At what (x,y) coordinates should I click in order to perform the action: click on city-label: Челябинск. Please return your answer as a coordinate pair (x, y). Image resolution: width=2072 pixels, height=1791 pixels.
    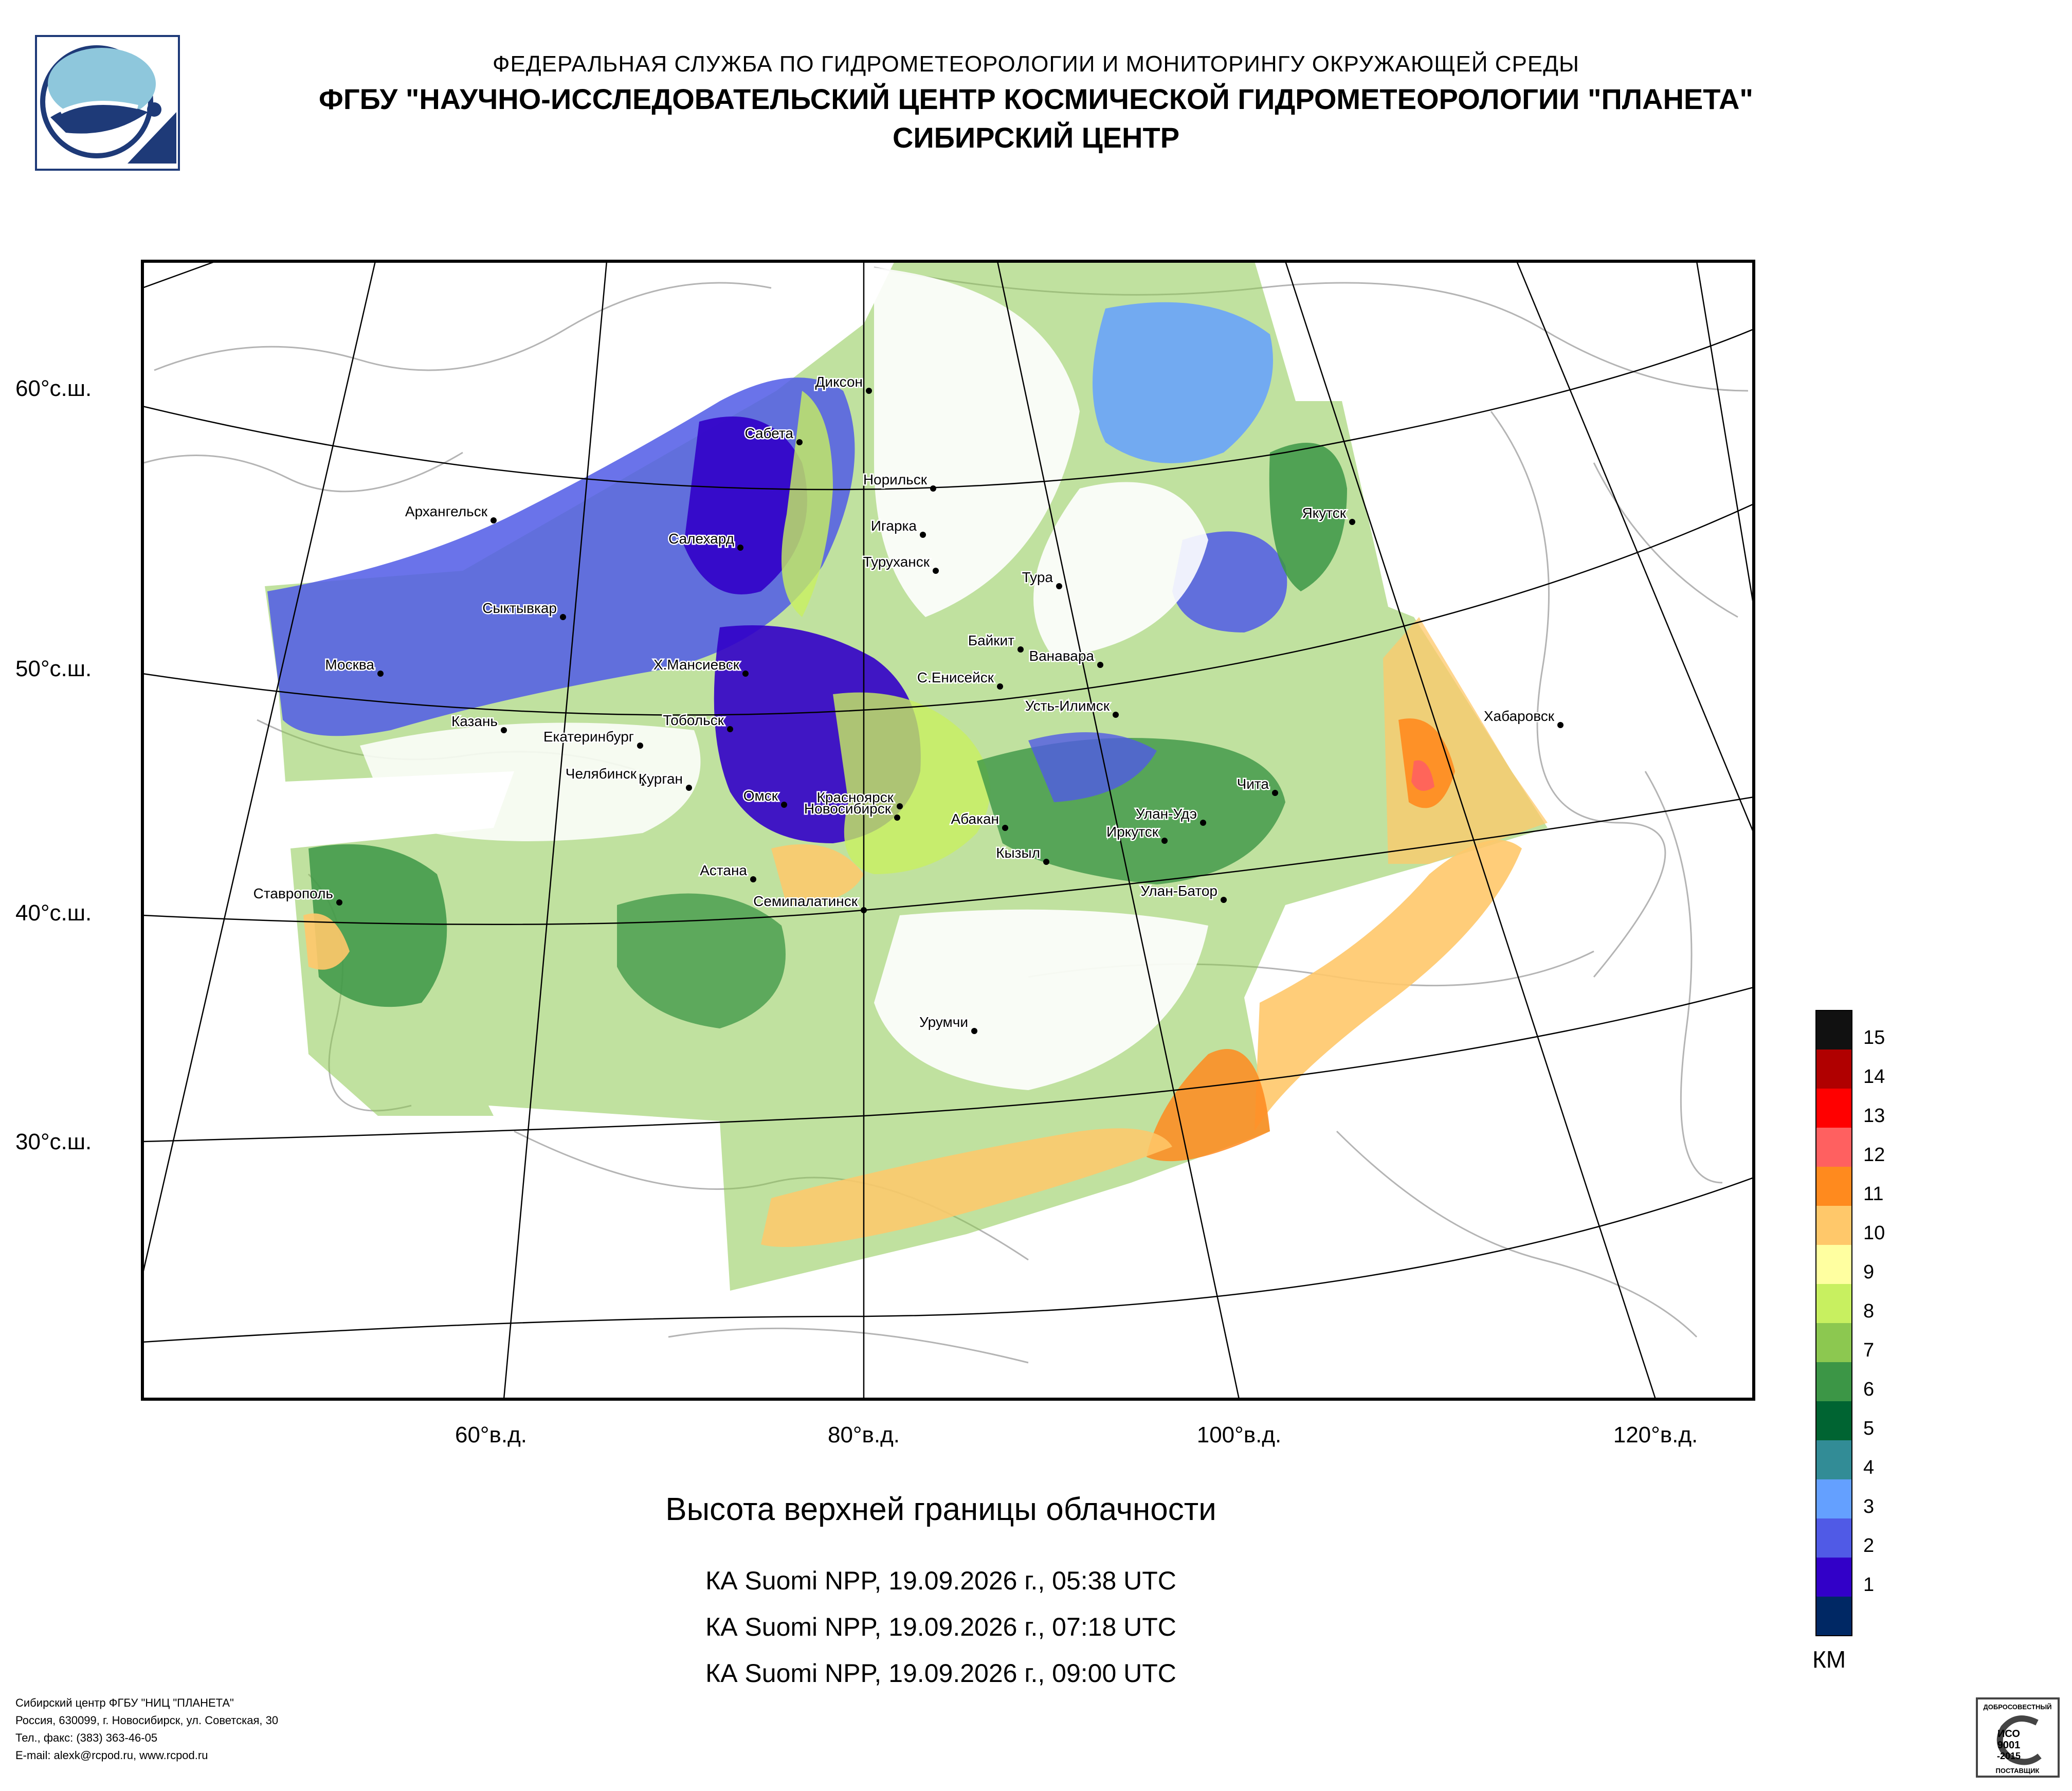
    Looking at the image, I should click on (601, 774).